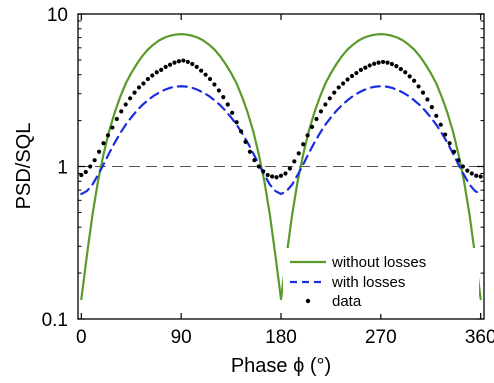 This screenshot has height=383, width=494. Describe the element at coordinates (378, 262) in the screenshot. I see `legend-label-without-losses: without losses` at that location.